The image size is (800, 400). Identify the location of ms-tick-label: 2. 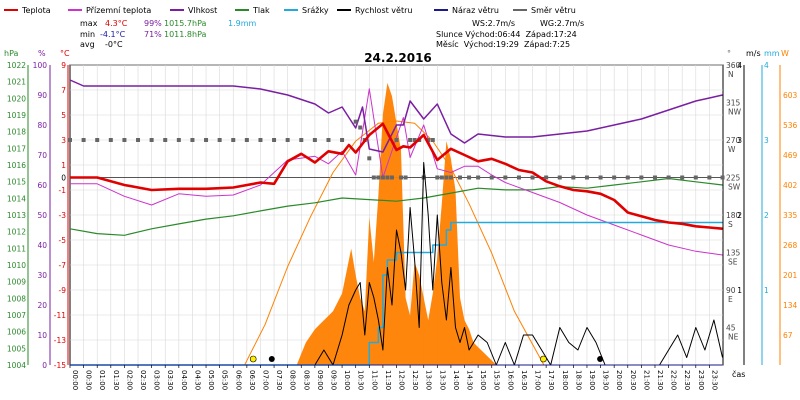
(739, 215).